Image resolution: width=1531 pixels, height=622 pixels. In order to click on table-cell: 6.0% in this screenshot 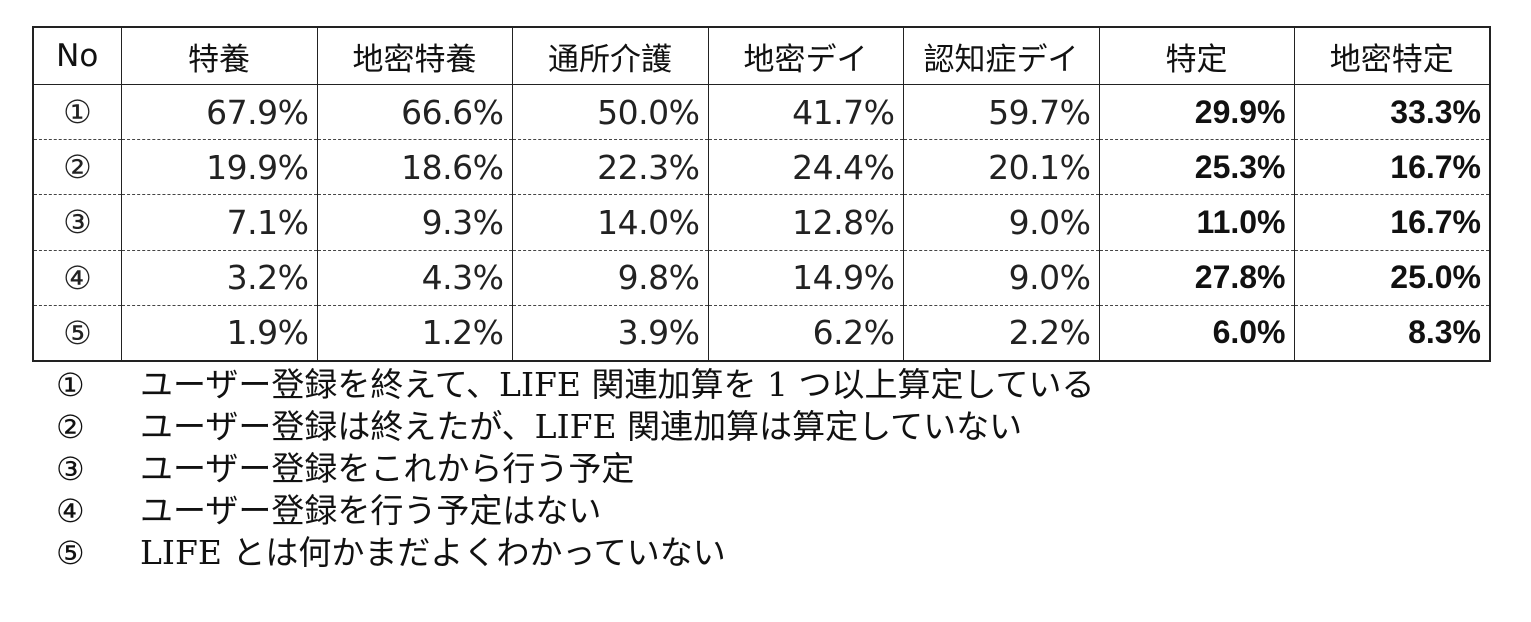, I will do `click(1196, 332)`.